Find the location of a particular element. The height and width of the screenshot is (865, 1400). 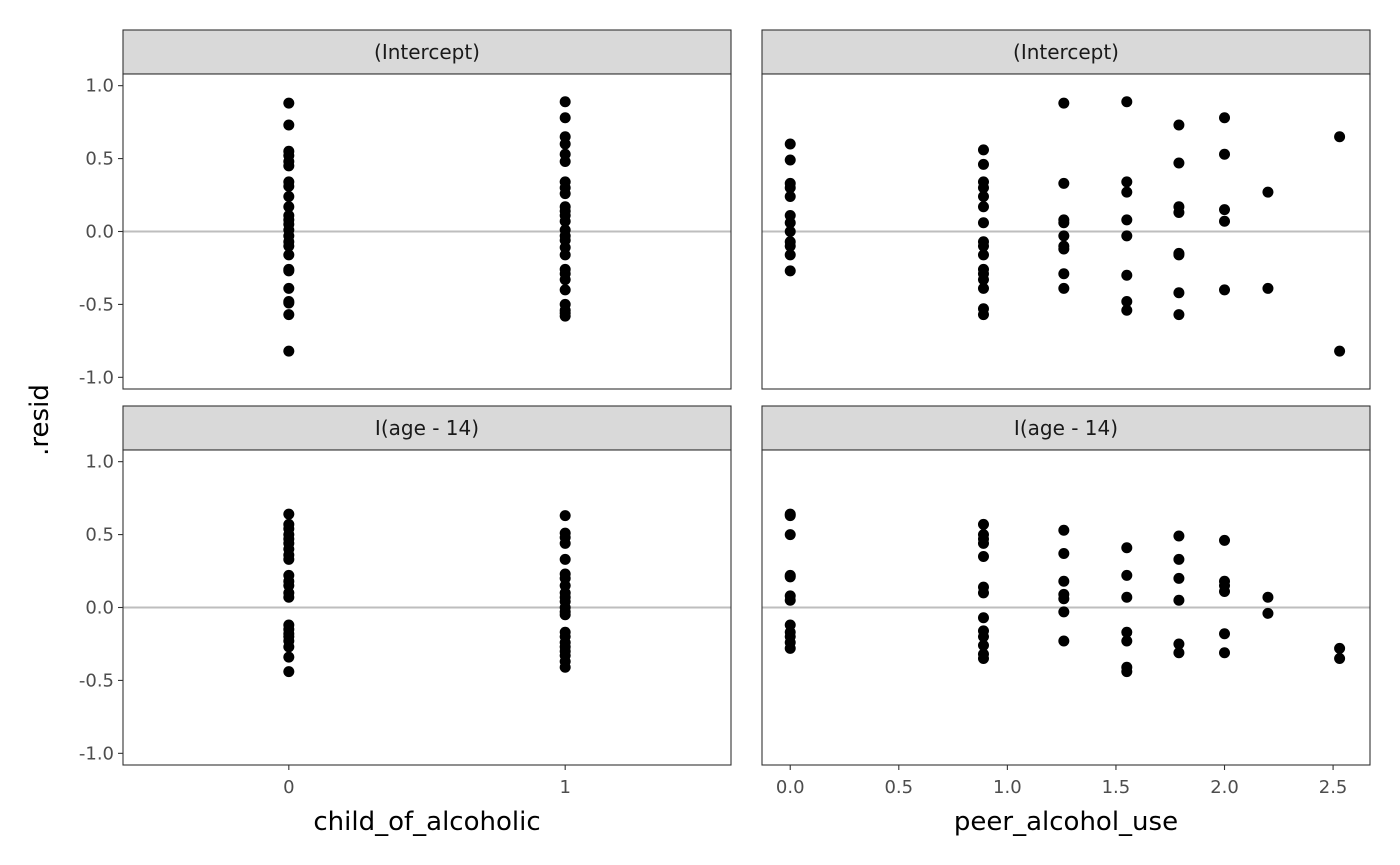

facet-strip-label-i-age-14: I(age - 14) is located at coordinates (427, 428).